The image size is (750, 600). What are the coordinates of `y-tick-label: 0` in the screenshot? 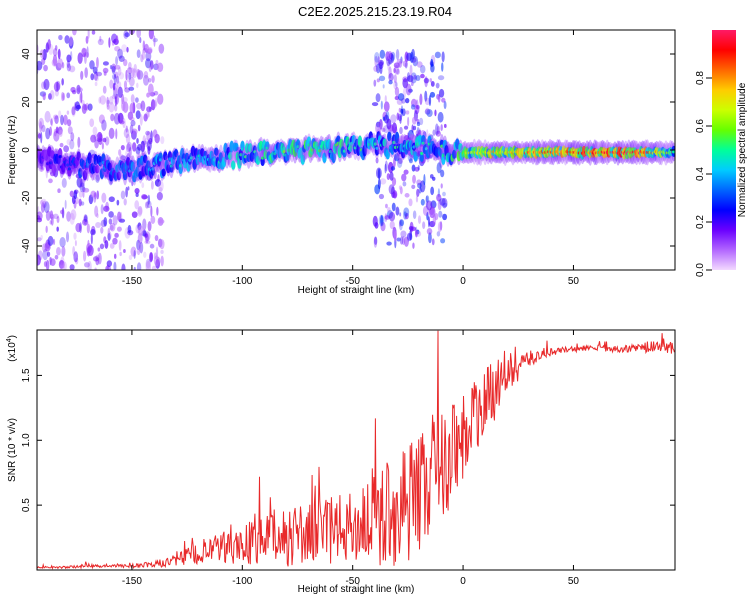 It's located at (26, 150).